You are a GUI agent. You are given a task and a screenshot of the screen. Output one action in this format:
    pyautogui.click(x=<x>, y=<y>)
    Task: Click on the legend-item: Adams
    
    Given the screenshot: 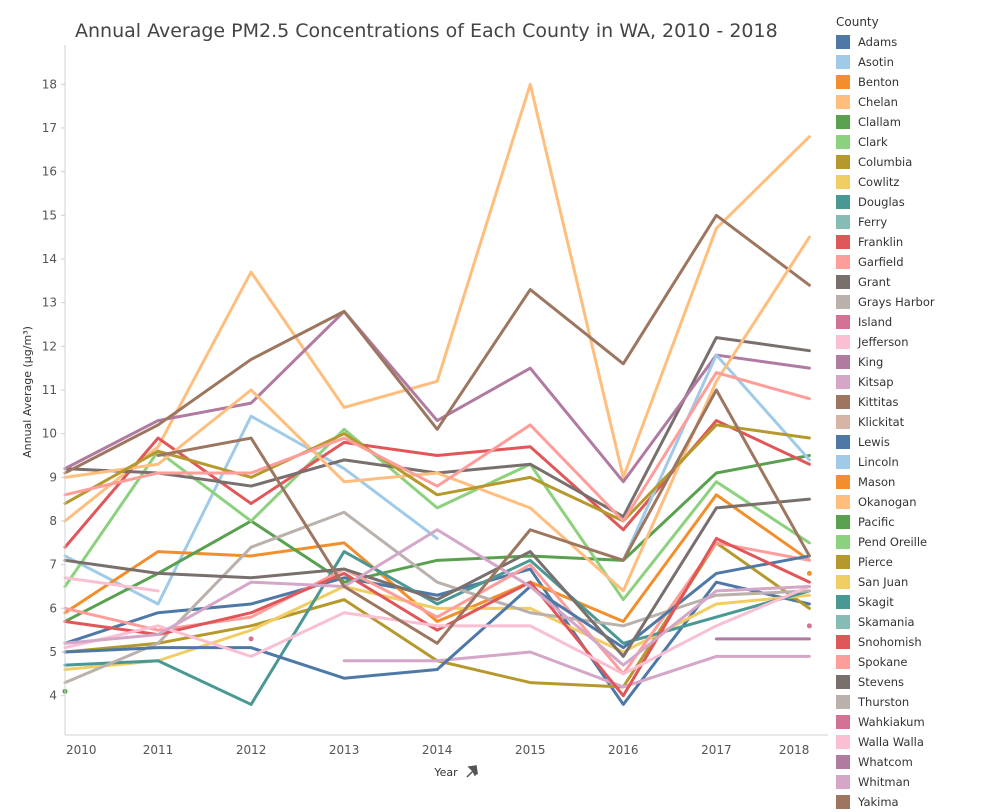 What is the action you would take?
    pyautogui.click(x=916, y=42)
    